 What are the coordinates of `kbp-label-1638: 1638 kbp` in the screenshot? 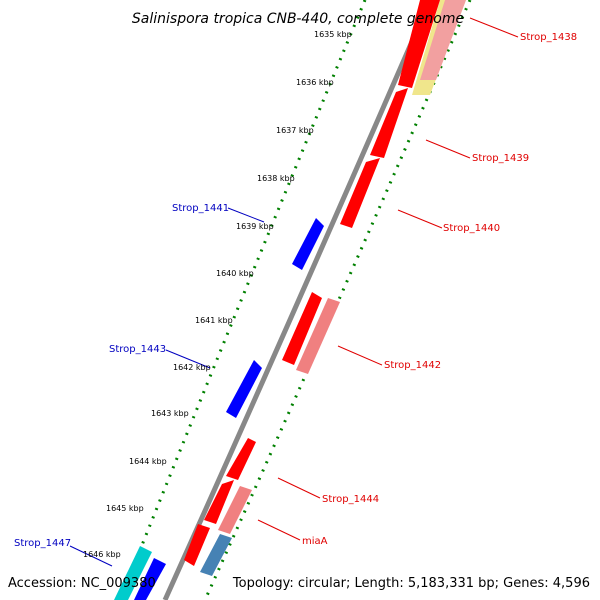 It's located at (276, 178).